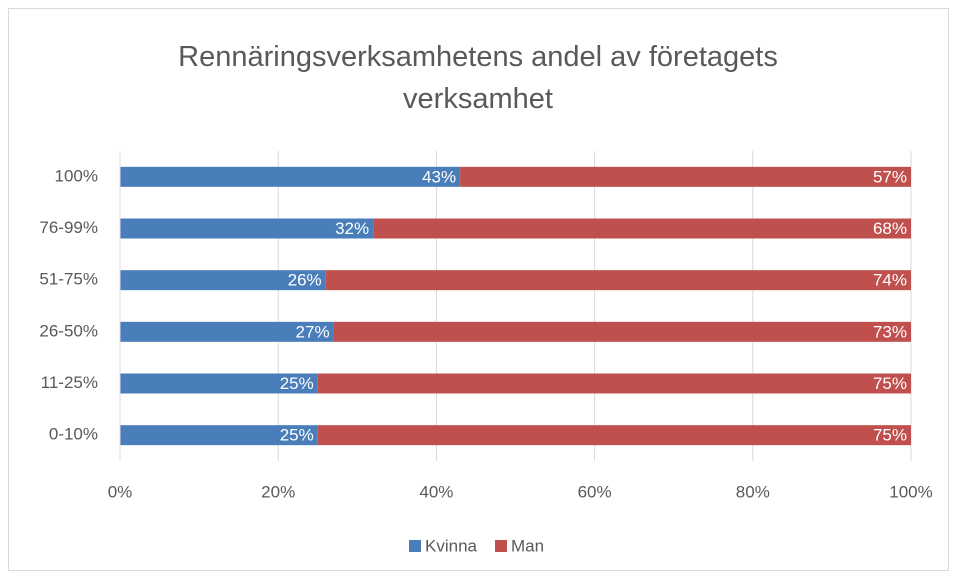  I want to click on data-label: 74%, so click(890, 280).